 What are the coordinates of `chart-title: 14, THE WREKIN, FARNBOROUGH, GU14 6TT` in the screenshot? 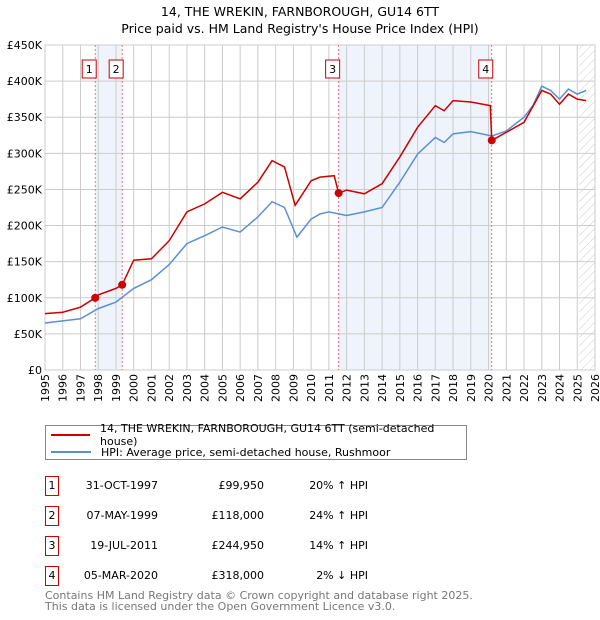 It's located at (300, 11).